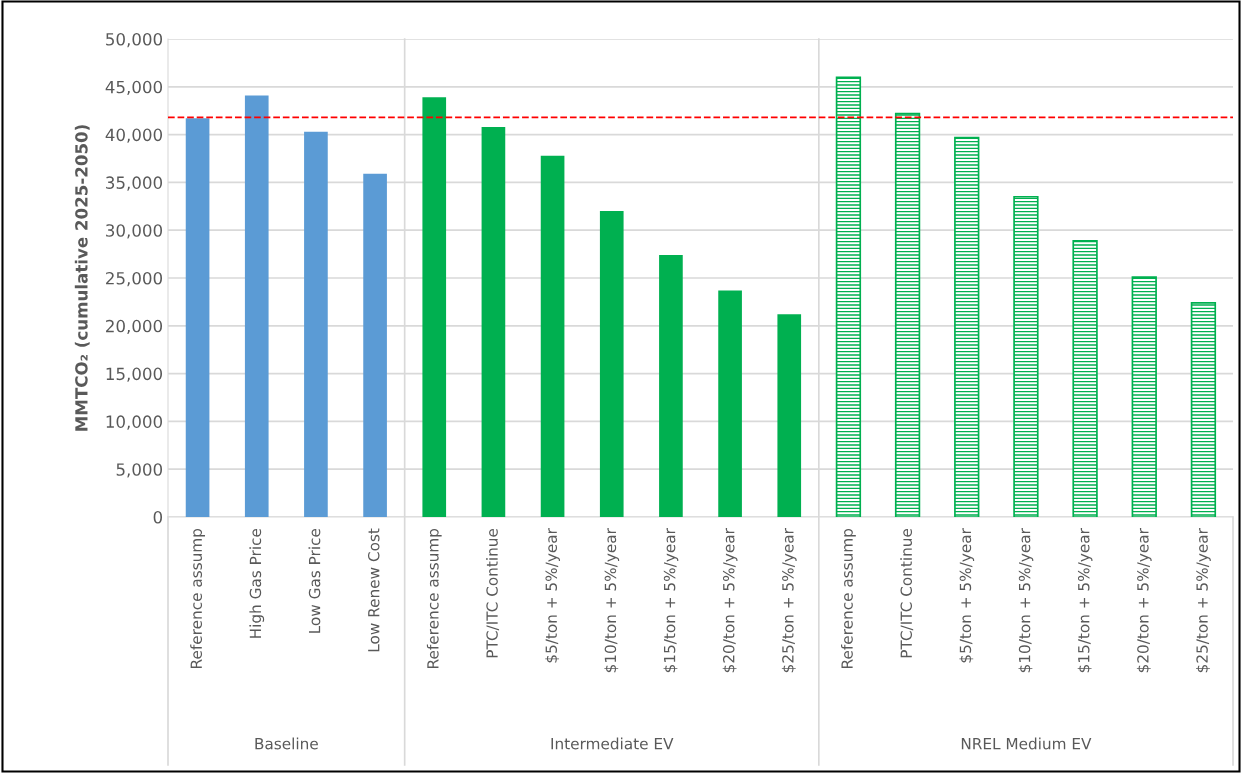  Describe the element at coordinates (286, 743) in the screenshot. I see `text: Baseline` at that location.